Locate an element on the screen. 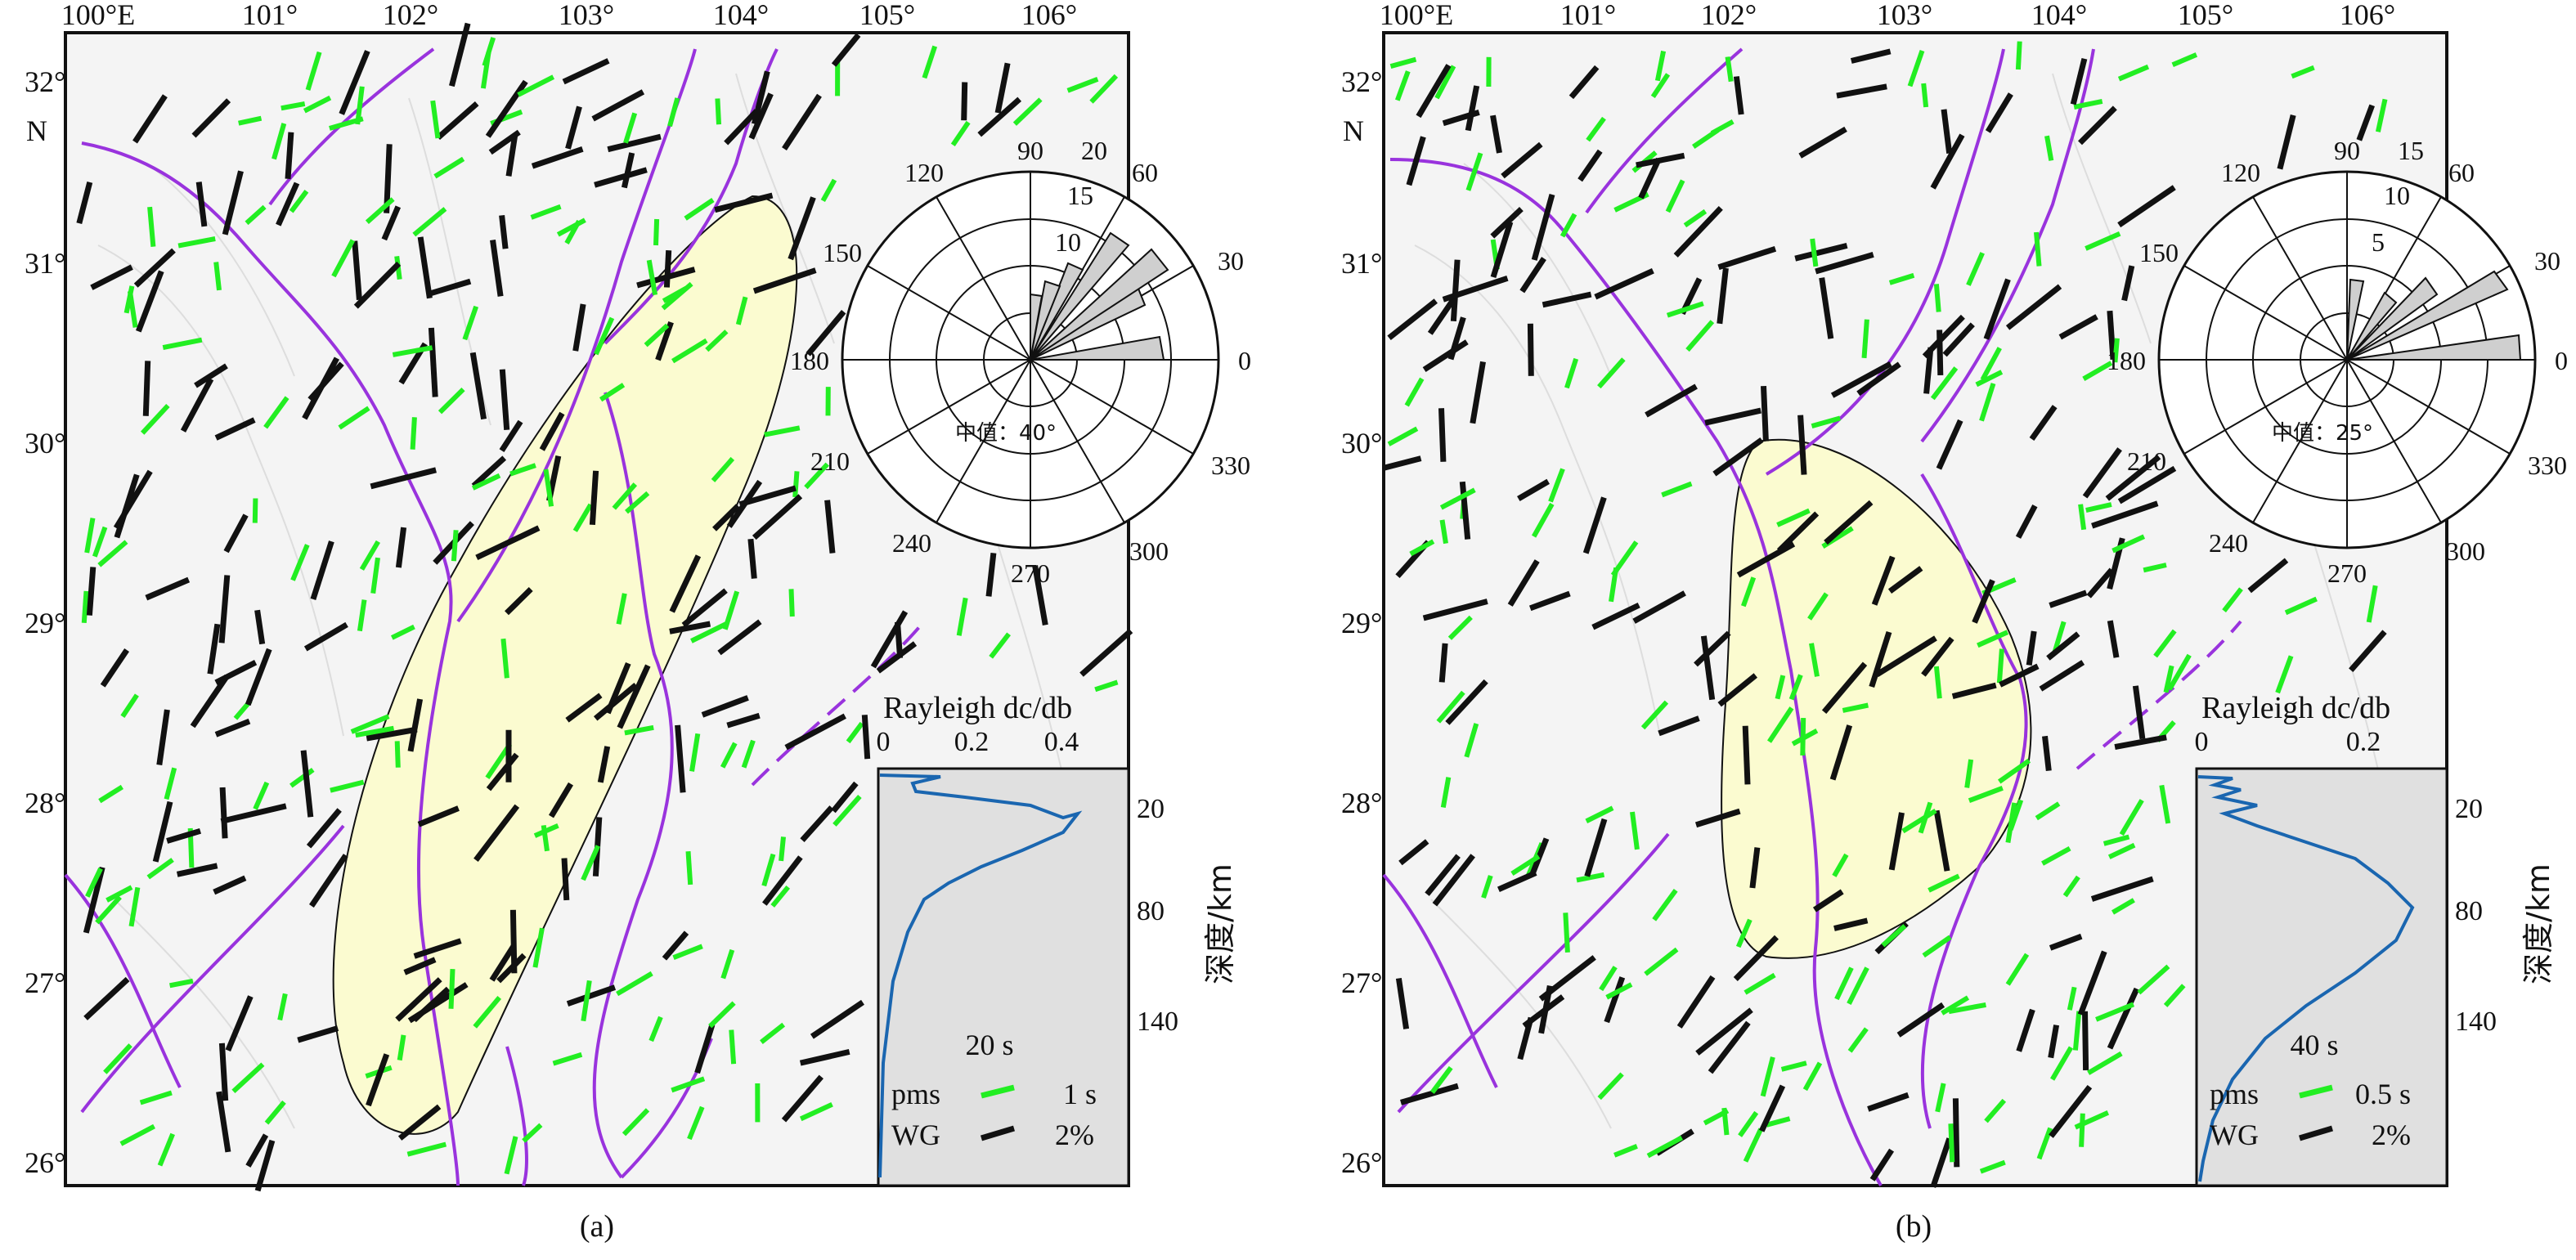  legend-pms-value: 1 s is located at coordinates (1080, 1094).